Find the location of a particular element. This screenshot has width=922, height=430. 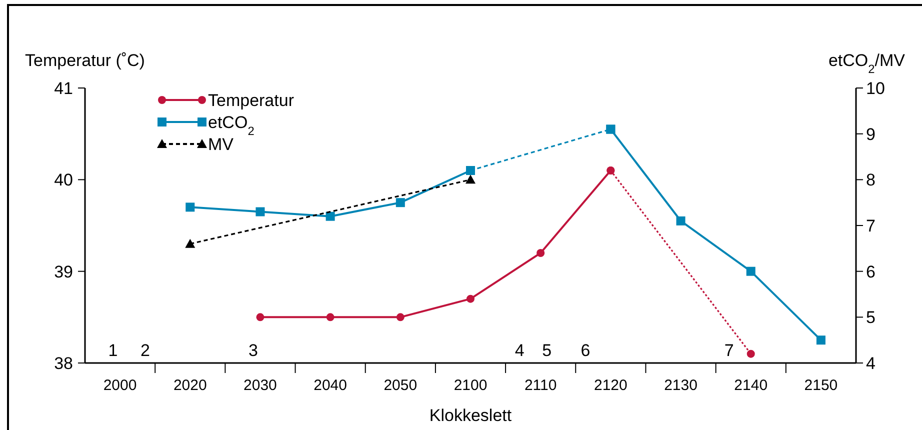

y2-tick-label: 8 is located at coordinates (871, 180).